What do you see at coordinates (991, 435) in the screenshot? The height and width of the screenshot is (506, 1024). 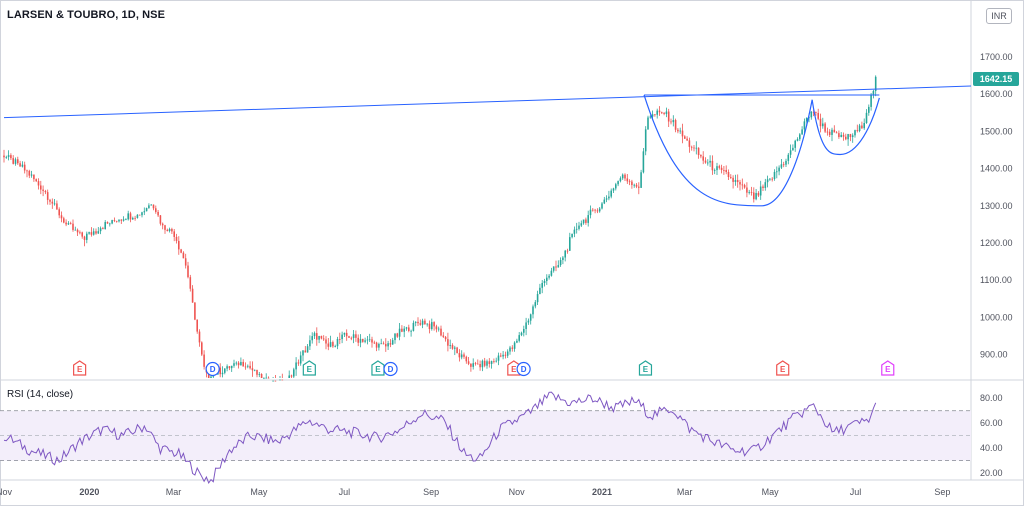 I see `rsi-axis: 20.00 40.00 60.00 80.00` at bounding box center [991, 435].